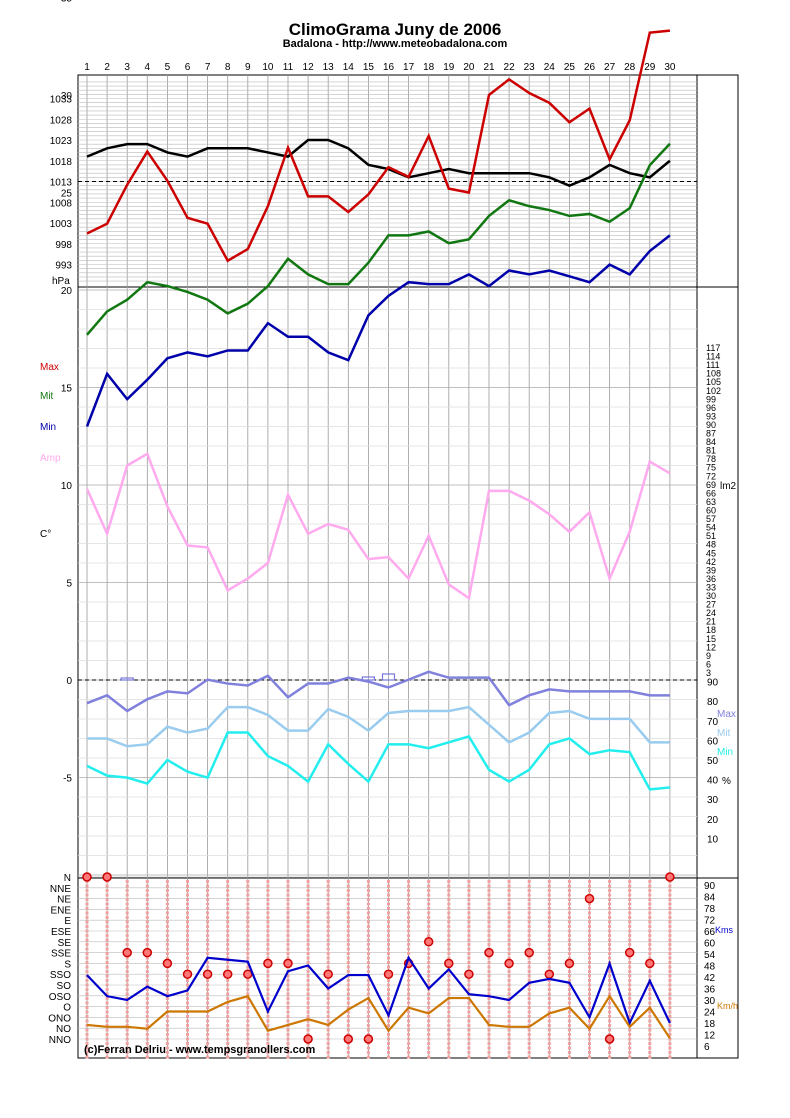 The width and height of the screenshot is (790, 1118). What do you see at coordinates (711, 434) in the screenshot?
I see `rainfall-tick-label: 87` at bounding box center [711, 434].